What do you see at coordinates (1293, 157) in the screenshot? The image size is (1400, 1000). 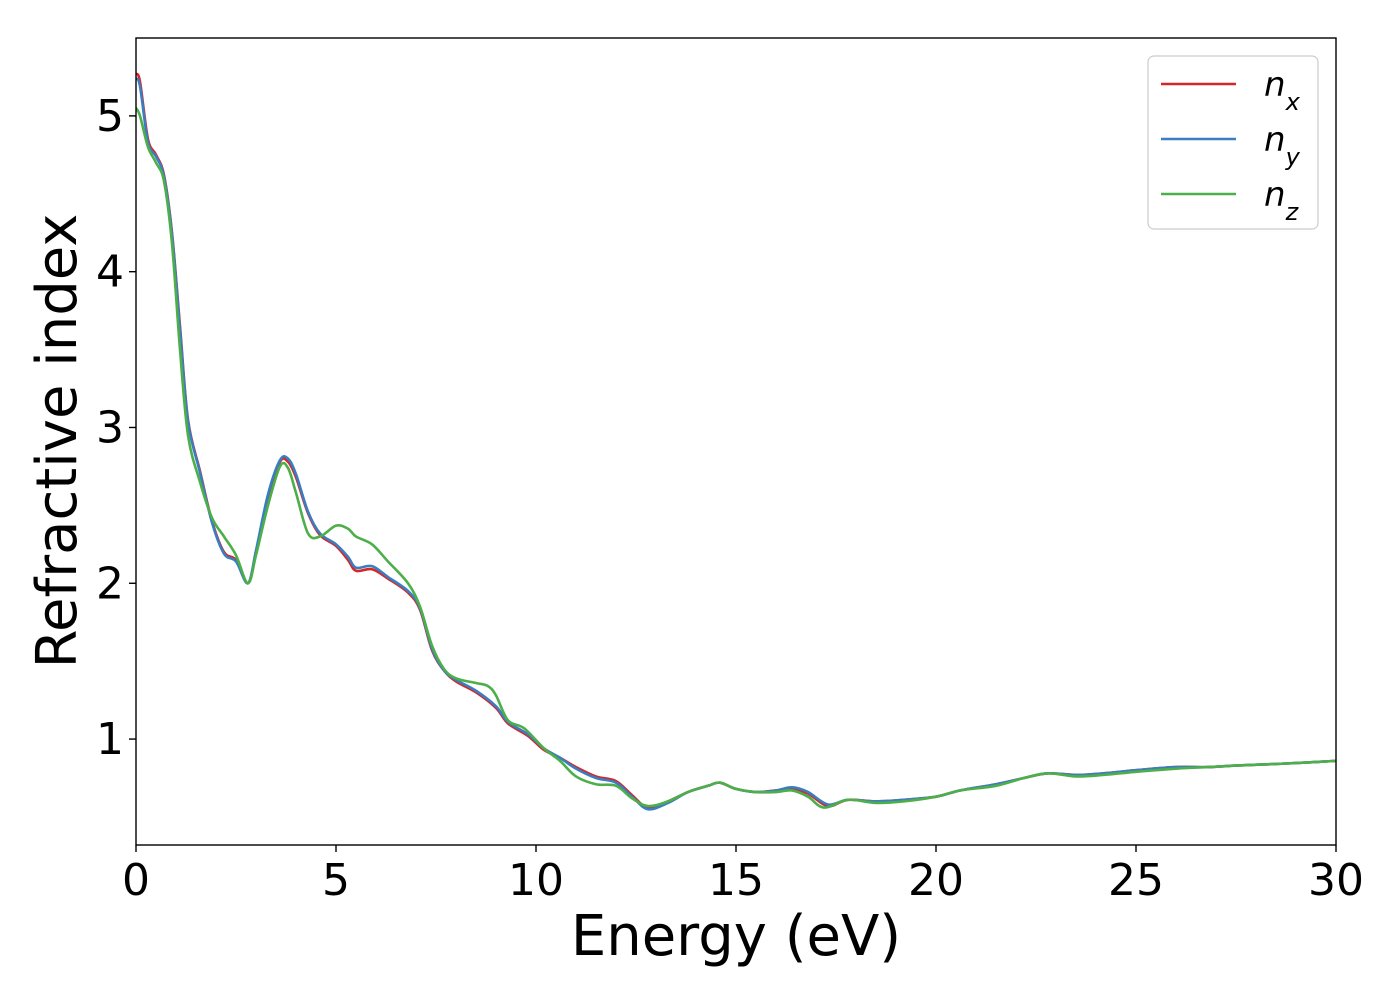 I see `legend-label-subscript: y` at bounding box center [1293, 157].